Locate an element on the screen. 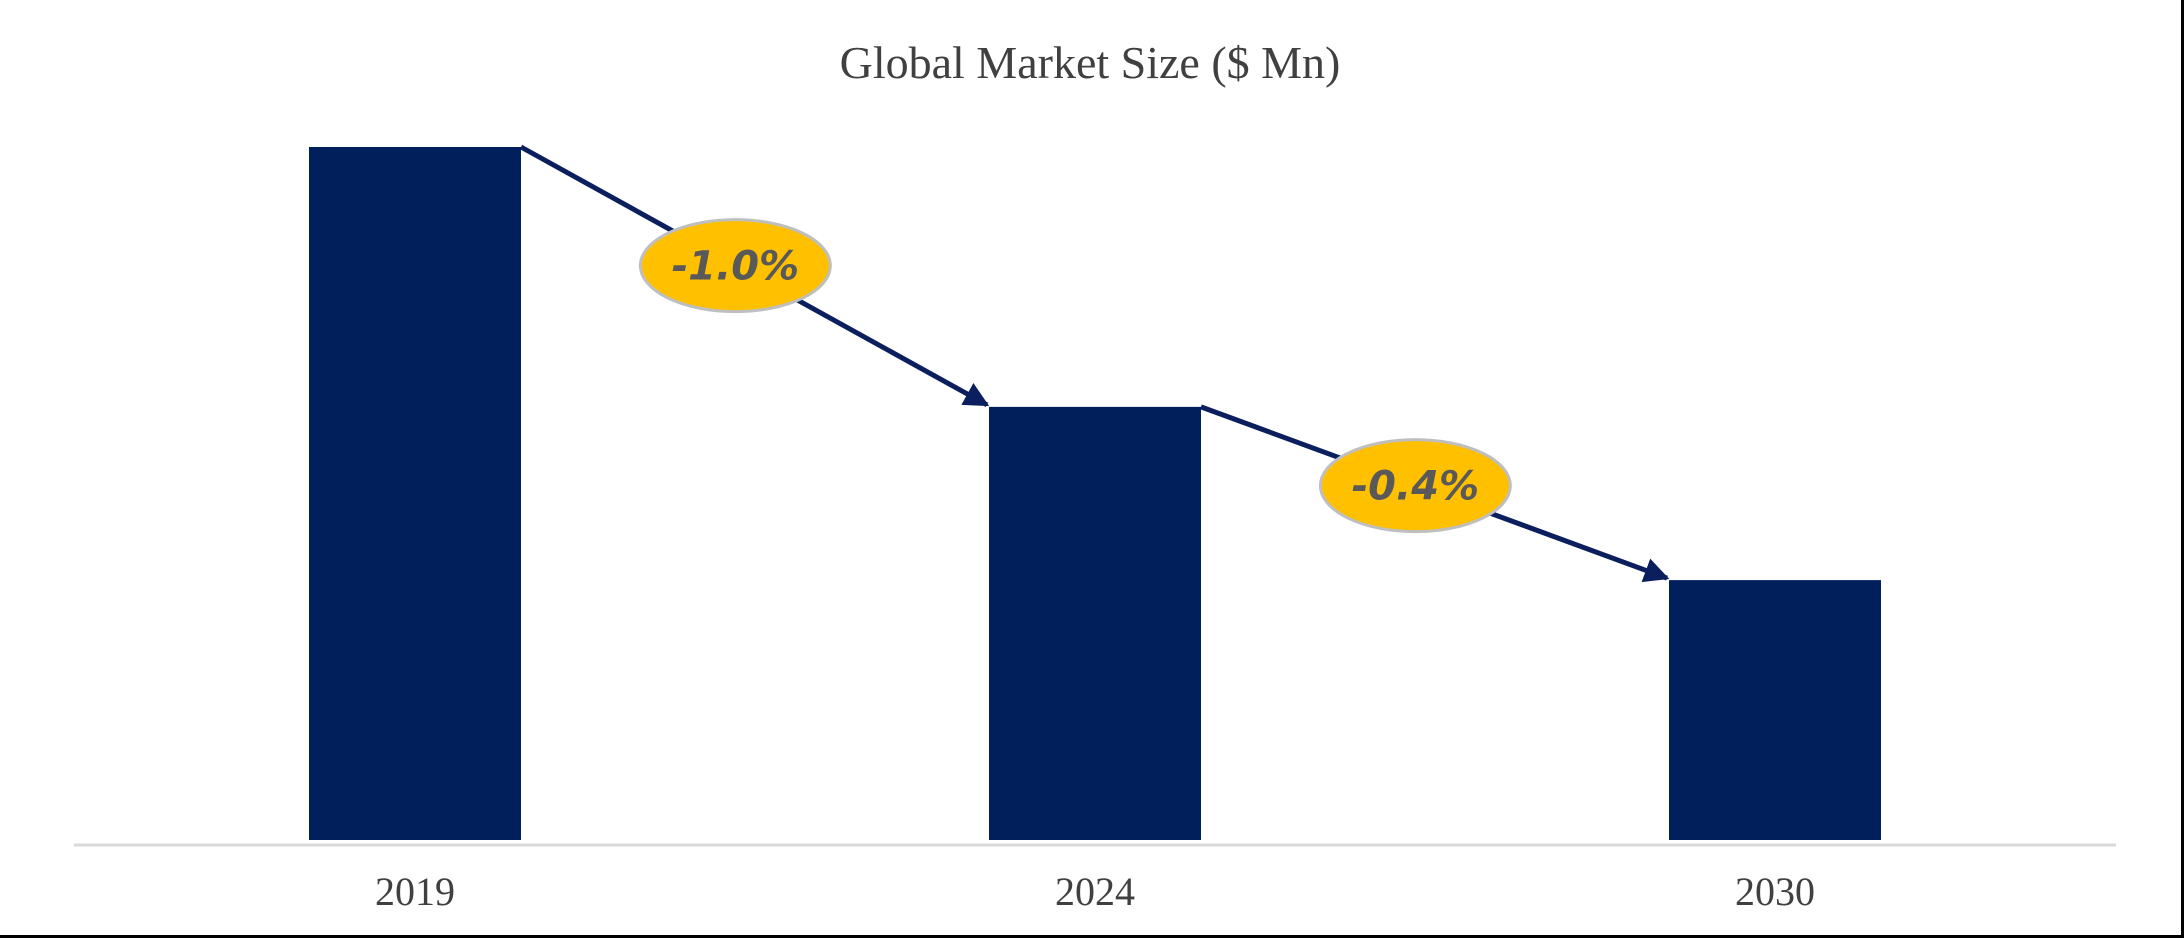 This screenshot has height=938, width=2184. x-tick-labels: 2019 2024 2030 is located at coordinates (1095, 891).